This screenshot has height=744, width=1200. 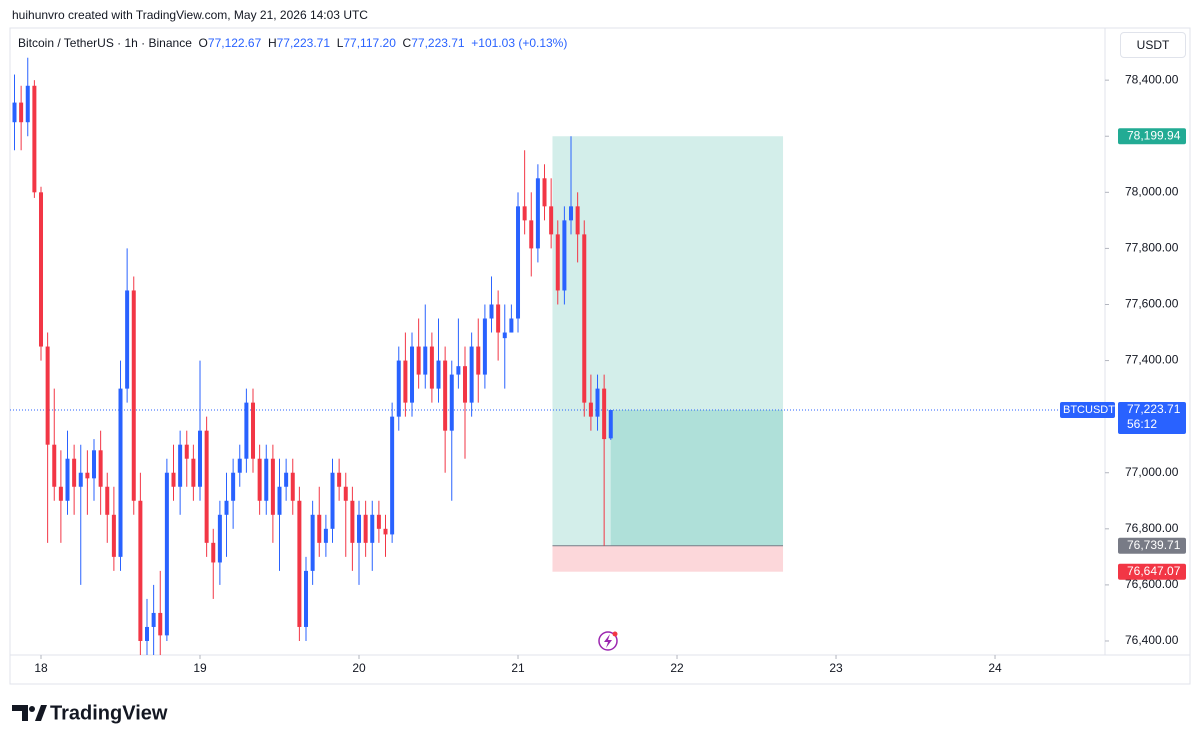 I want to click on entry-price-label-bg, so click(x=1152, y=545).